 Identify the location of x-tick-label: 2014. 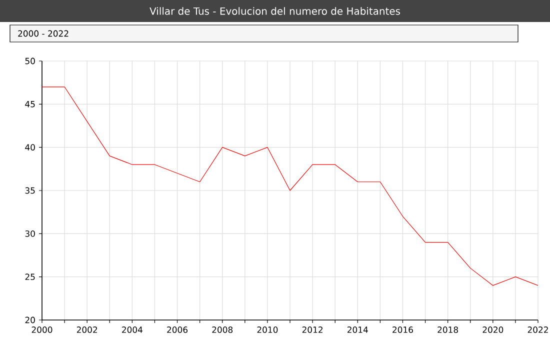
(357, 329).